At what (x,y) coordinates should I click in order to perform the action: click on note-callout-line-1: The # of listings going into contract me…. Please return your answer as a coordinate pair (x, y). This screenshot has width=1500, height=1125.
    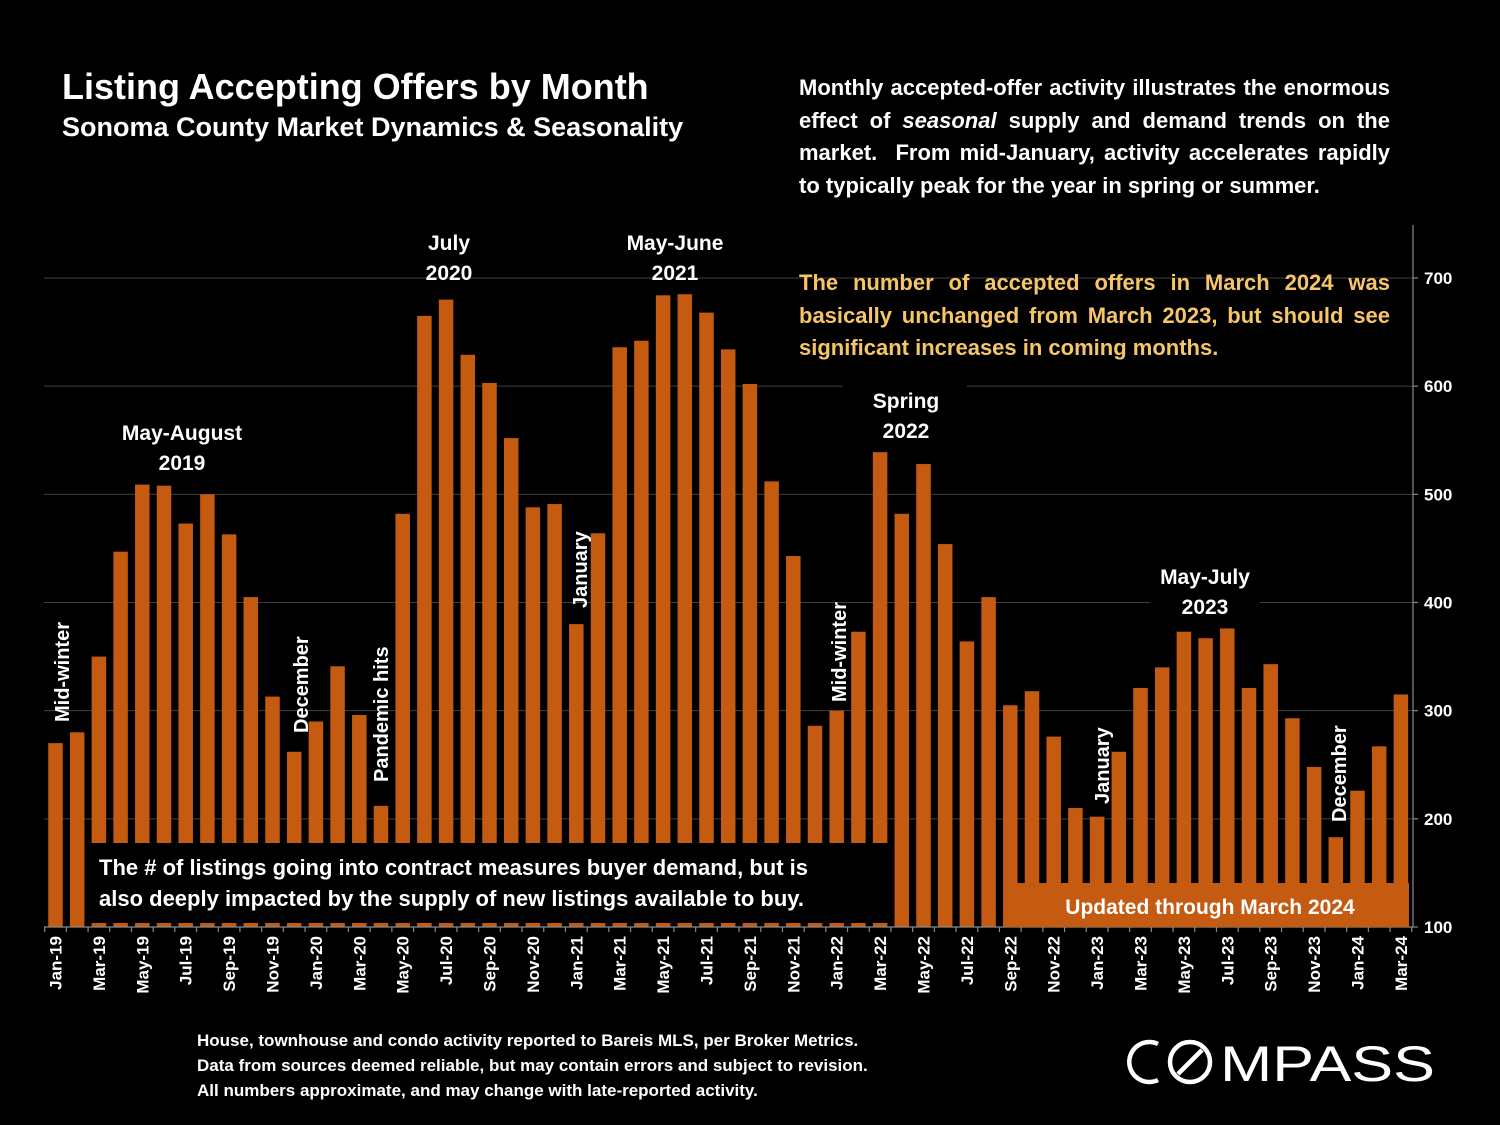
    Looking at the image, I should click on (453, 867).